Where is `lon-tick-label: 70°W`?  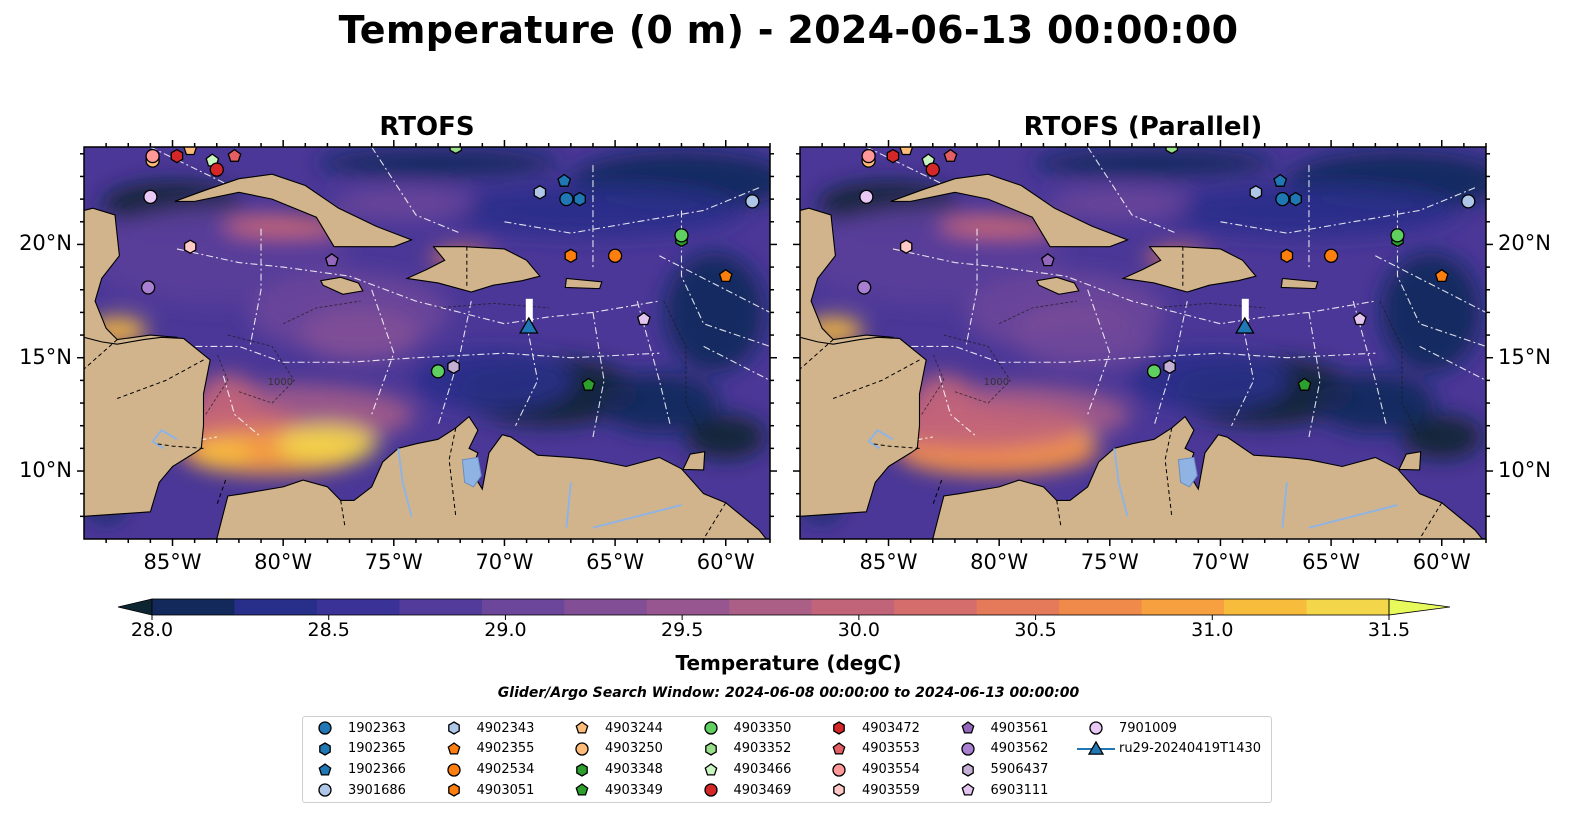
lon-tick-label: 70°W is located at coordinates (1220, 562).